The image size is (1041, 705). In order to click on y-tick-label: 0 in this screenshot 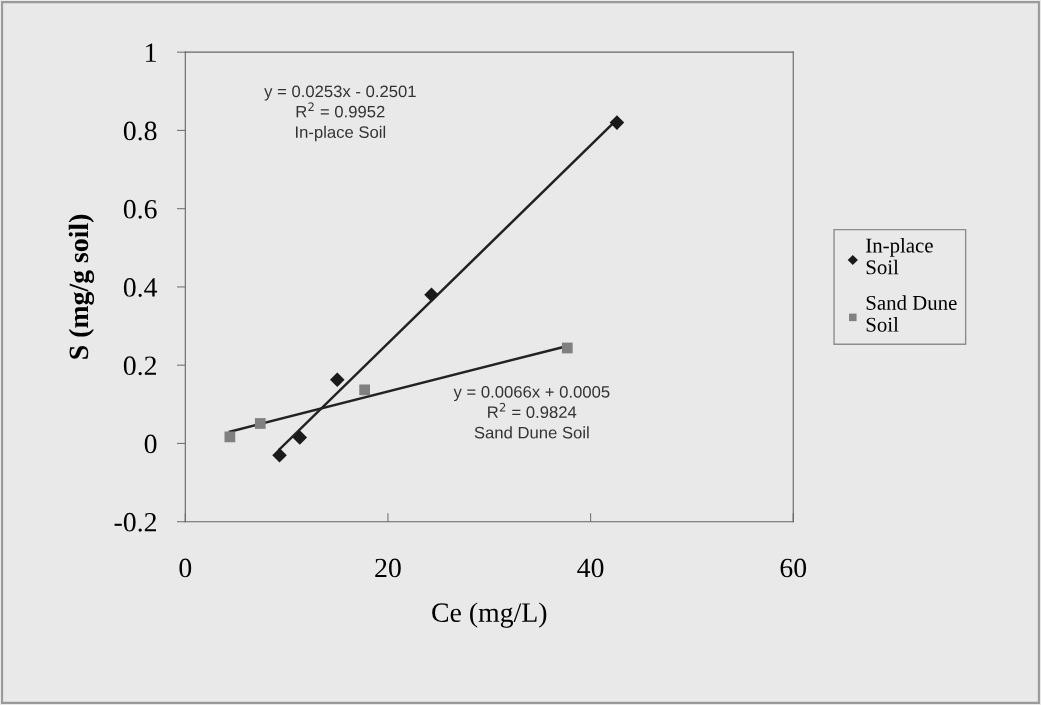, I will do `click(150, 444)`.